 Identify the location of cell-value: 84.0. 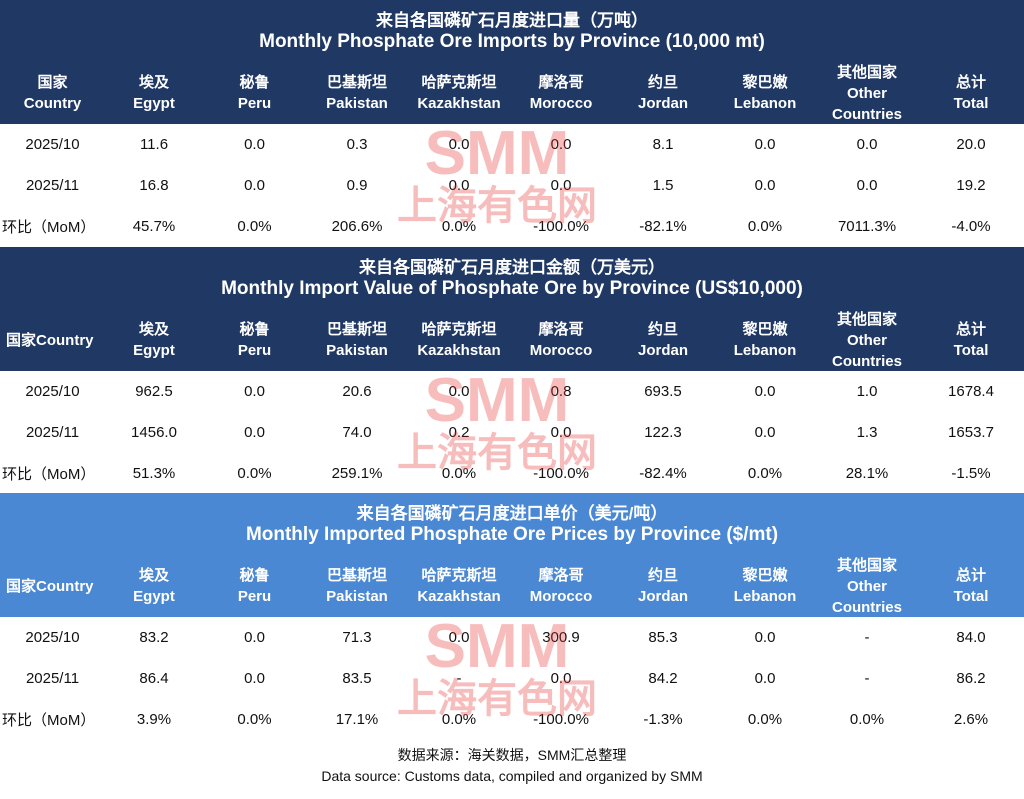
(971, 637).